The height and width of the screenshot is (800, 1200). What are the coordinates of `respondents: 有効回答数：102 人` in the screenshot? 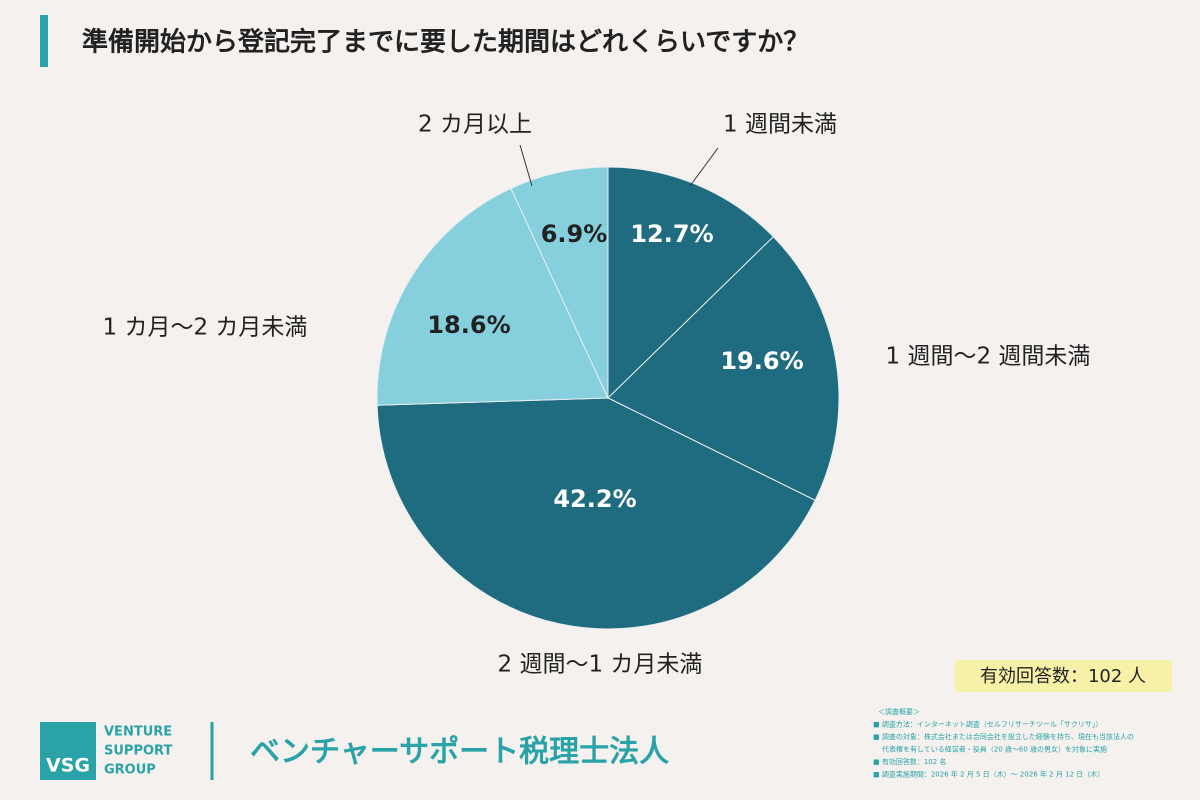 It's located at (1063, 676).